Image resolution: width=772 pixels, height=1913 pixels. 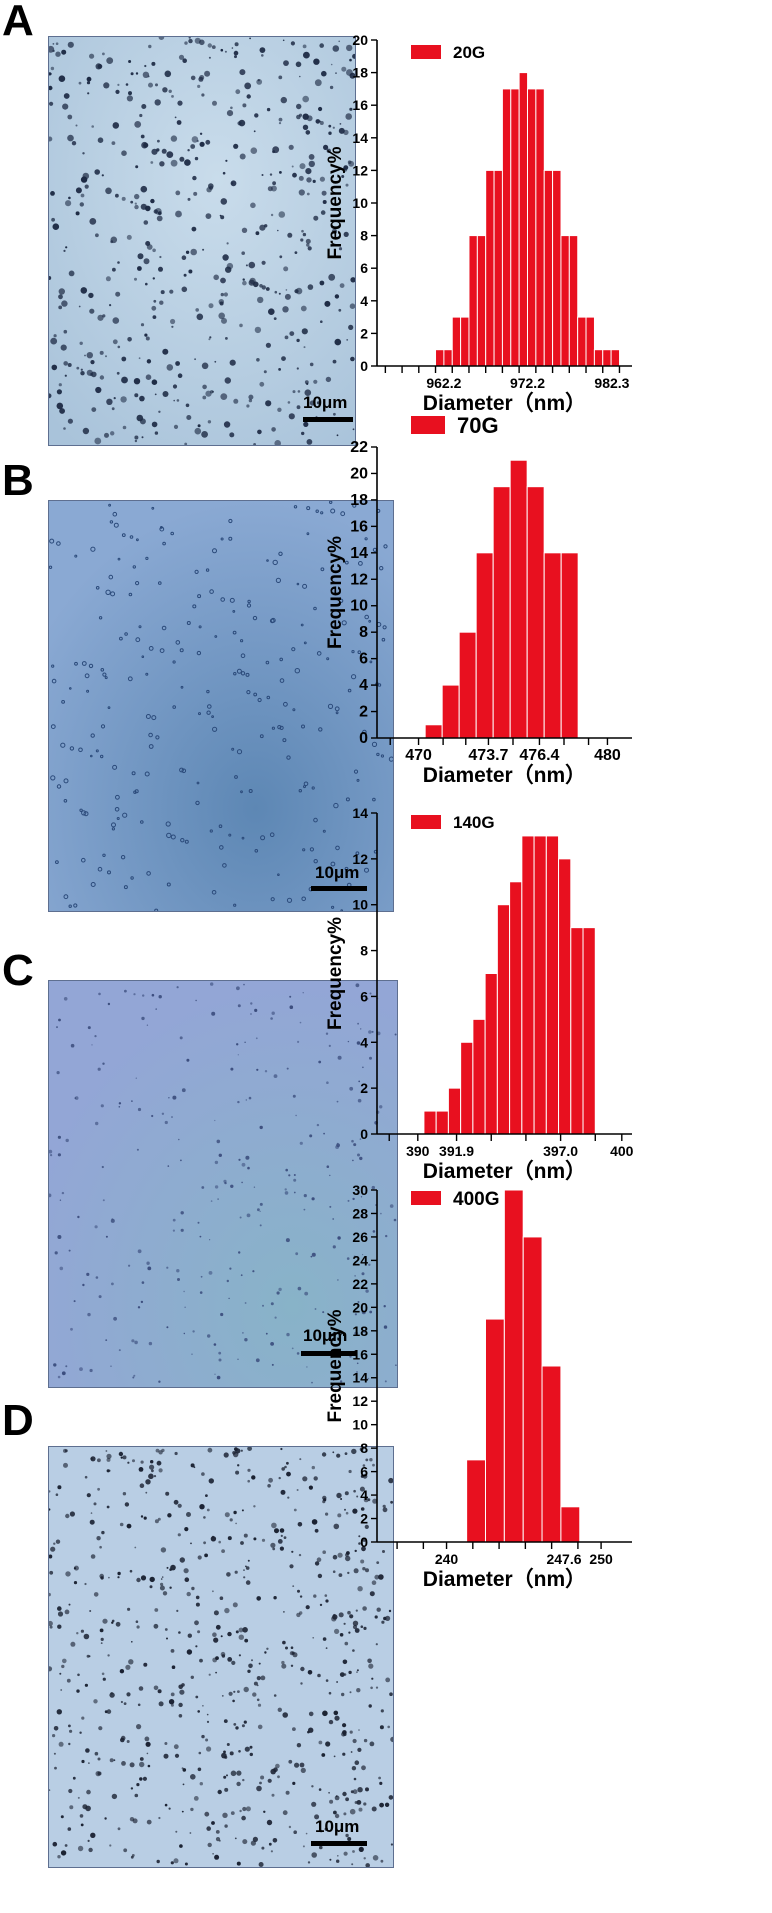 I want to click on x-tick-label: 480, so click(x=607, y=755).